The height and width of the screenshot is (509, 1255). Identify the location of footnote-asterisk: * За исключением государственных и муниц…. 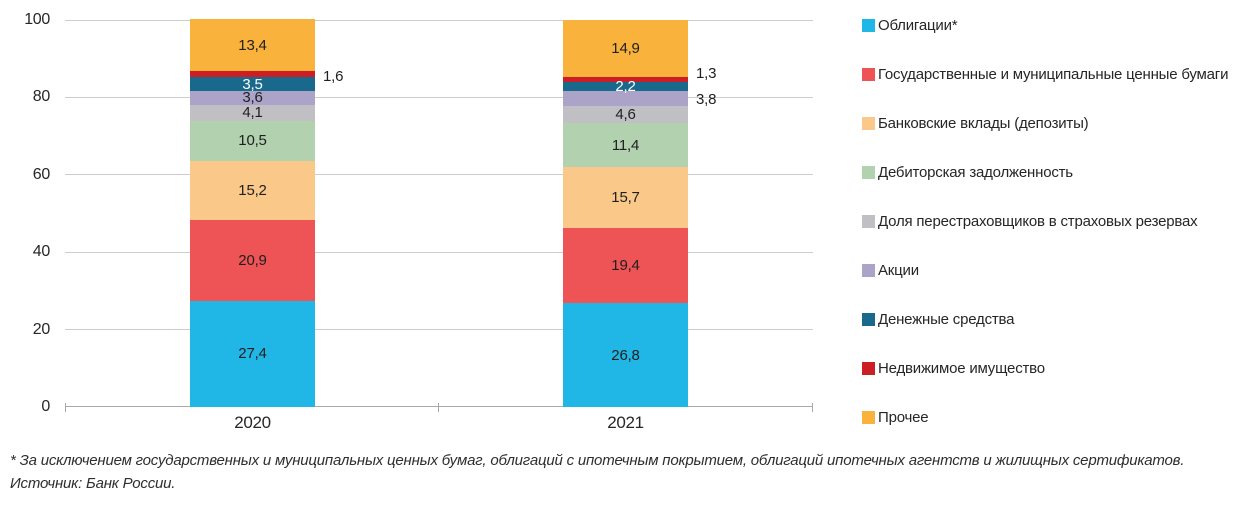
(597, 460).